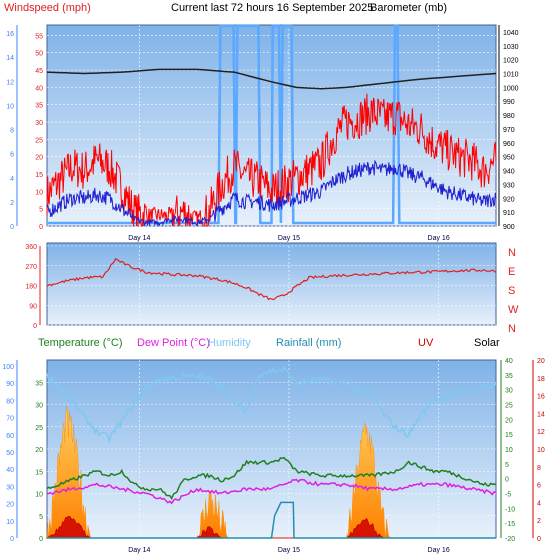 This screenshot has height=554, width=555. Describe the element at coordinates (12, 155) in the screenshot. I see `kmh-tick-label: 6` at that location.